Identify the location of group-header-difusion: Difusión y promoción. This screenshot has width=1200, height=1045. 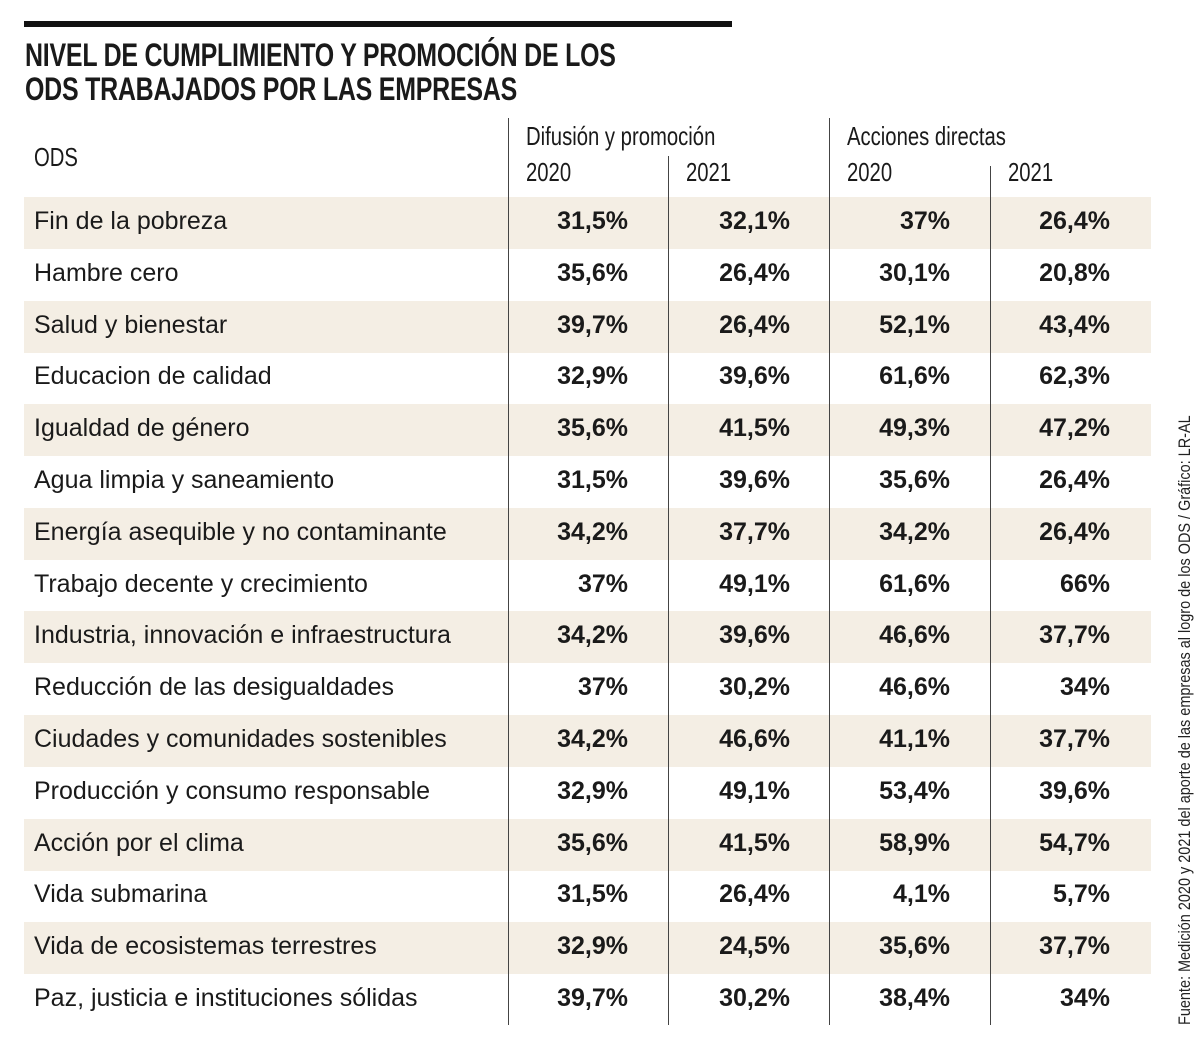
(621, 136).